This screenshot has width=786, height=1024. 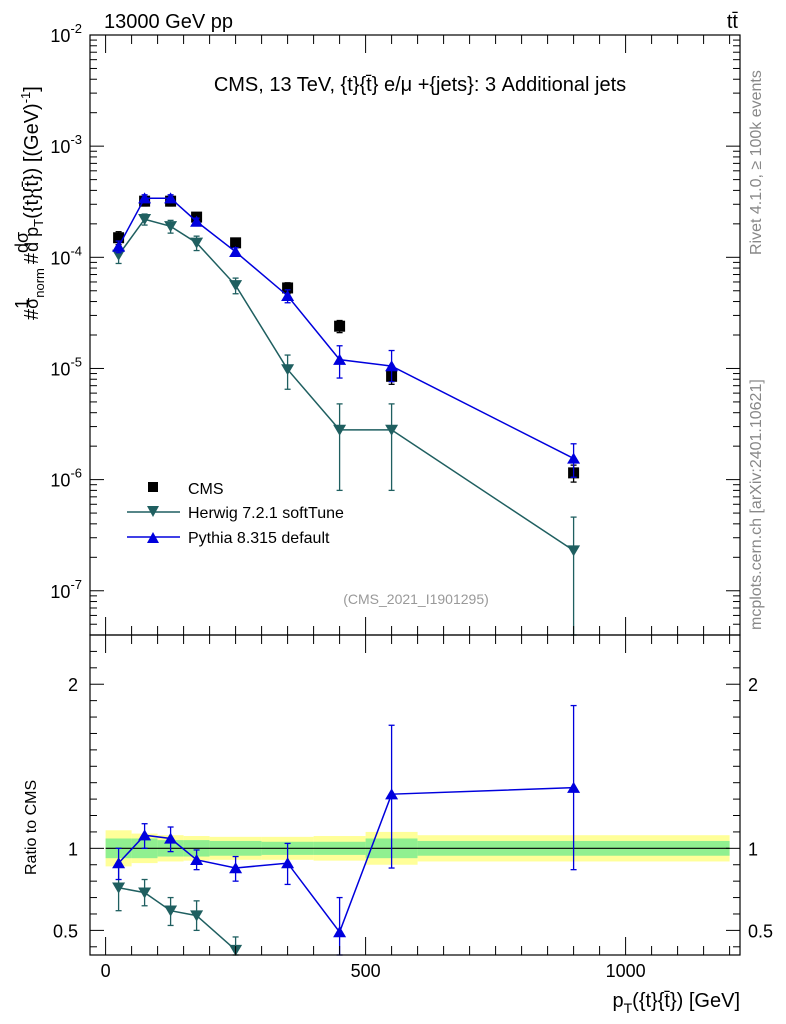 I want to click on legend-item-pythia: Pythia 8.315 default, so click(x=228, y=538).